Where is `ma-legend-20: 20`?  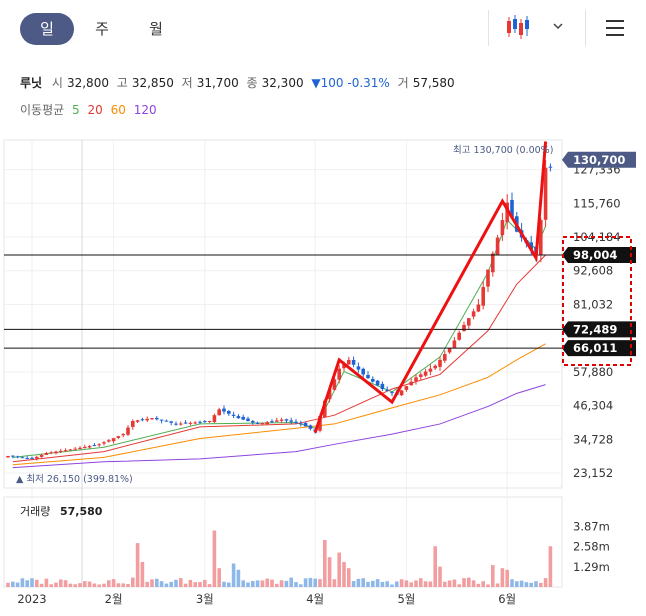 ma-legend-20: 20 is located at coordinates (95, 110).